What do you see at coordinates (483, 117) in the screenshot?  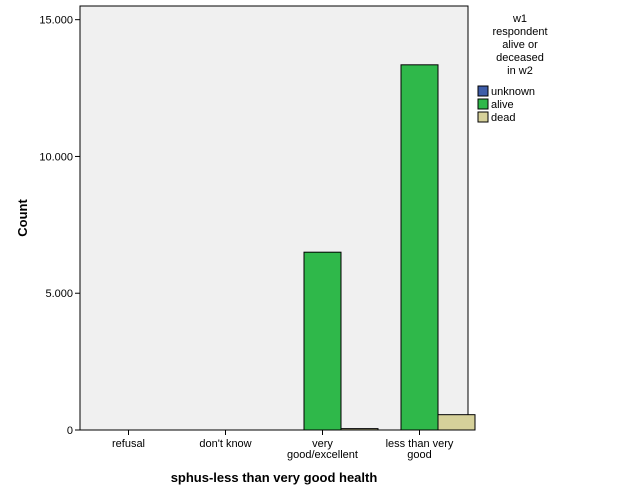 I see `legend-swatch-dead` at bounding box center [483, 117].